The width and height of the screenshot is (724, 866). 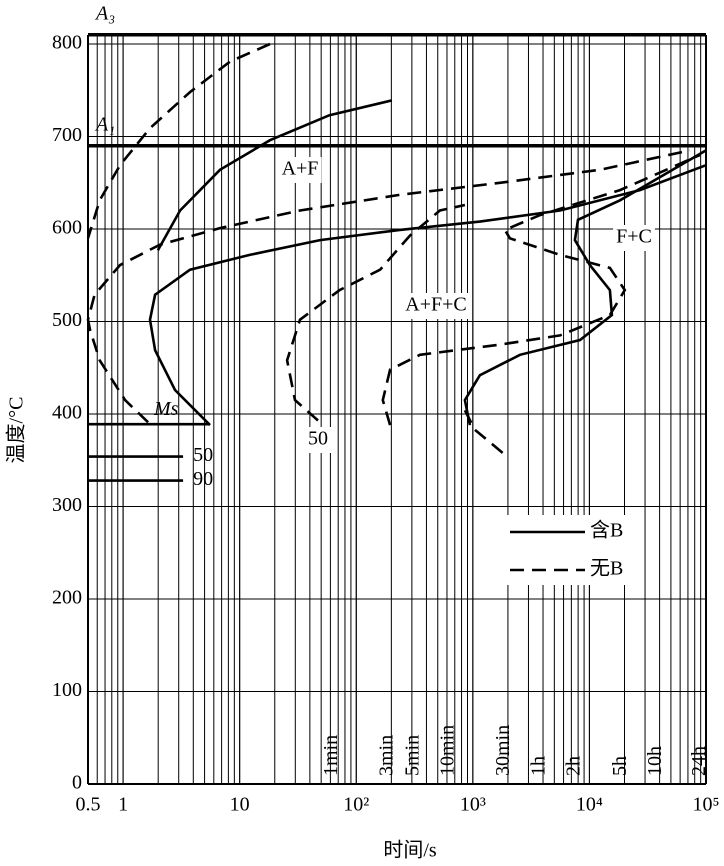 I want to click on annotation: F+C, so click(x=634, y=237).